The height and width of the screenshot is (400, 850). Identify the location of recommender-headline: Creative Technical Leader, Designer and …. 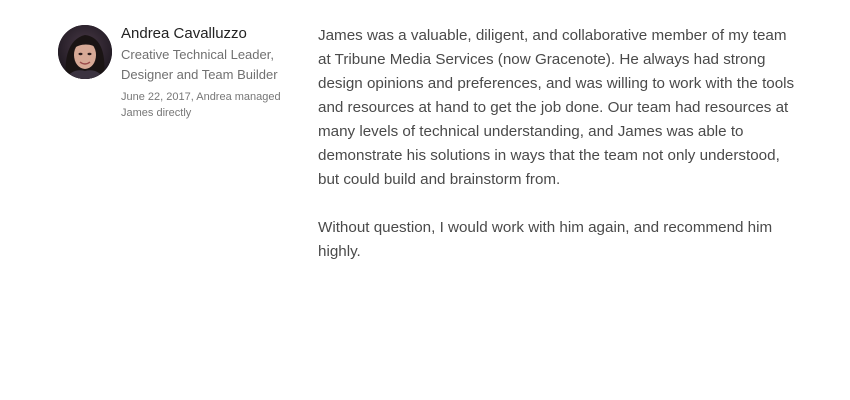
(199, 64).